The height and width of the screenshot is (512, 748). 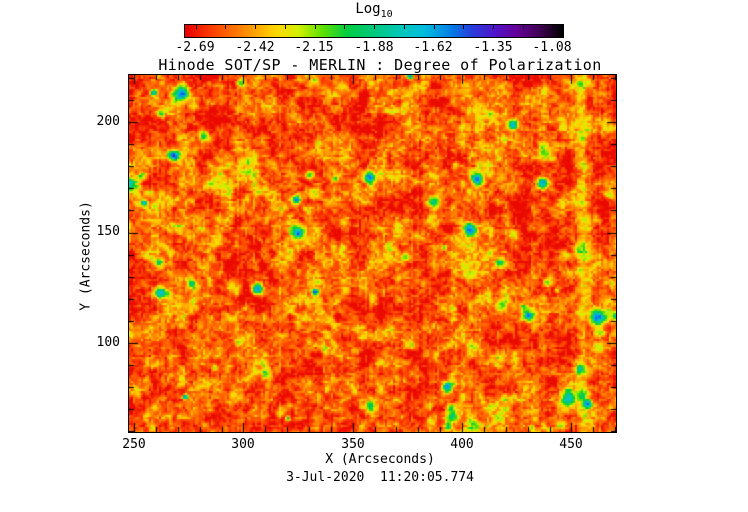 What do you see at coordinates (255, 47) in the screenshot?
I see `colorbar-tick-label: -2.42` at bounding box center [255, 47].